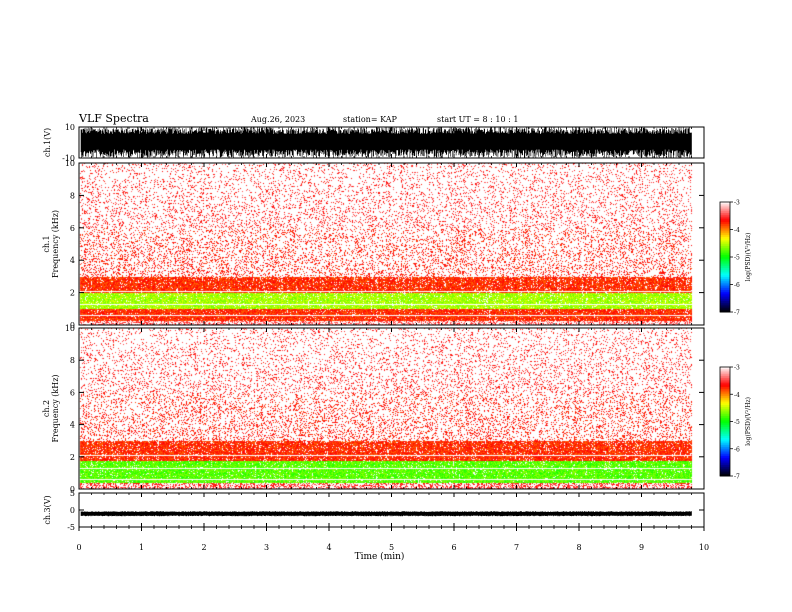 The image size is (792, 612). I want to click on x-tick-label: 2, so click(203, 547).